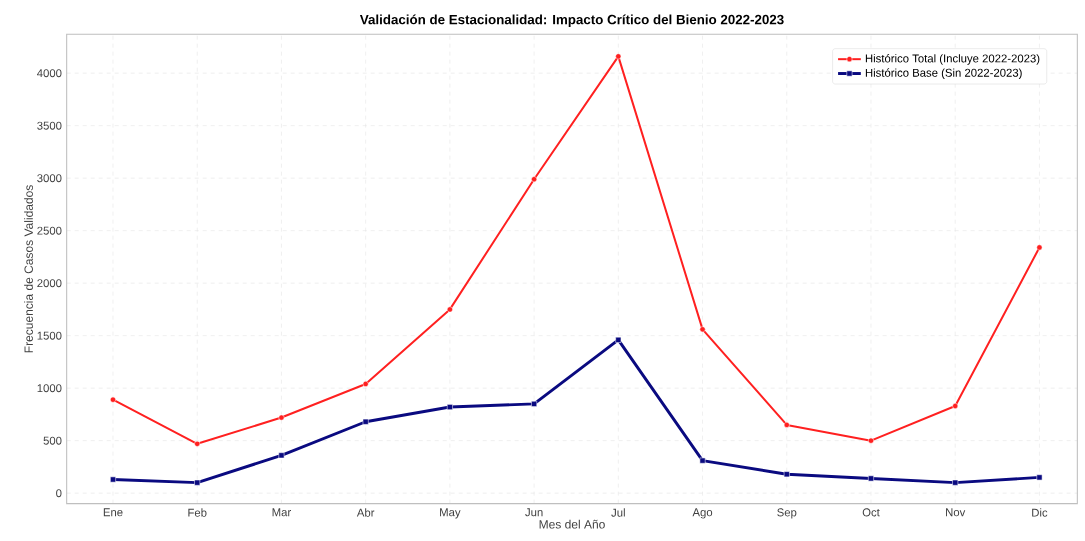 The image size is (1085, 541). I want to click on y-tick-label: 2500, so click(49, 230).